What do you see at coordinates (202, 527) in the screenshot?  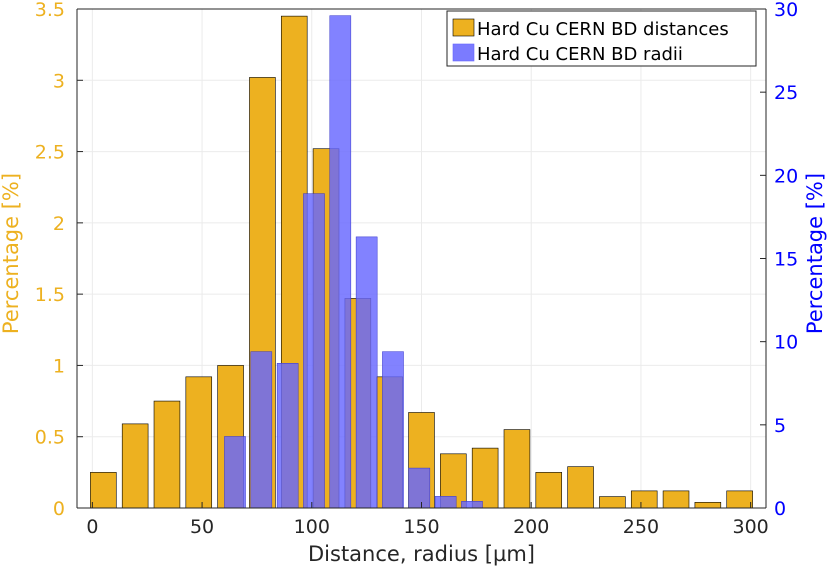 I see `x-tick-label: 50` at bounding box center [202, 527].